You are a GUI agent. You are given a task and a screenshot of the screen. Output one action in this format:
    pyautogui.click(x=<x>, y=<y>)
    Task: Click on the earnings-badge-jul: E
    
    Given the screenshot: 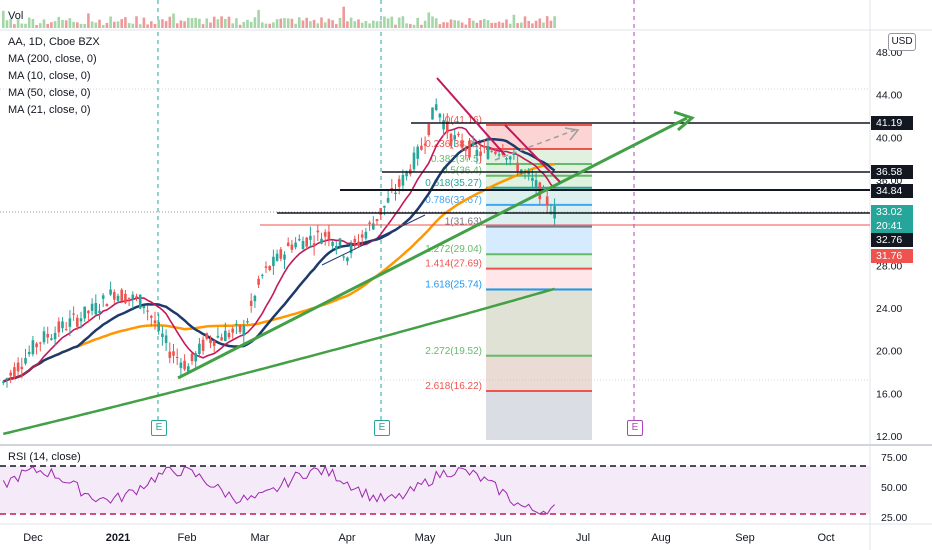 What is the action you would take?
    pyautogui.click(x=635, y=428)
    